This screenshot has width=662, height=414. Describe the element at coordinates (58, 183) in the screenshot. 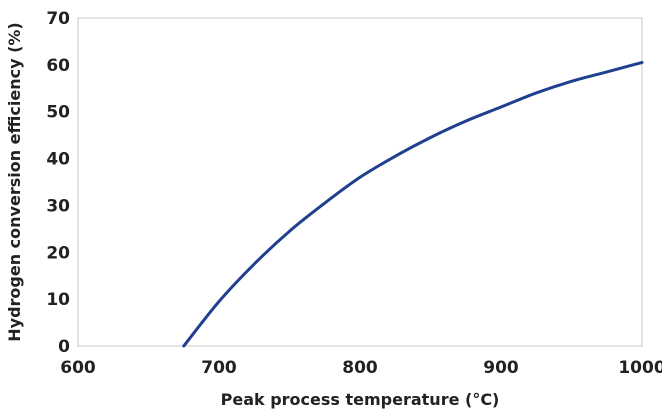

I see `y-axis-ticks: 0 10 20 30 40 50 60 70` at that location.